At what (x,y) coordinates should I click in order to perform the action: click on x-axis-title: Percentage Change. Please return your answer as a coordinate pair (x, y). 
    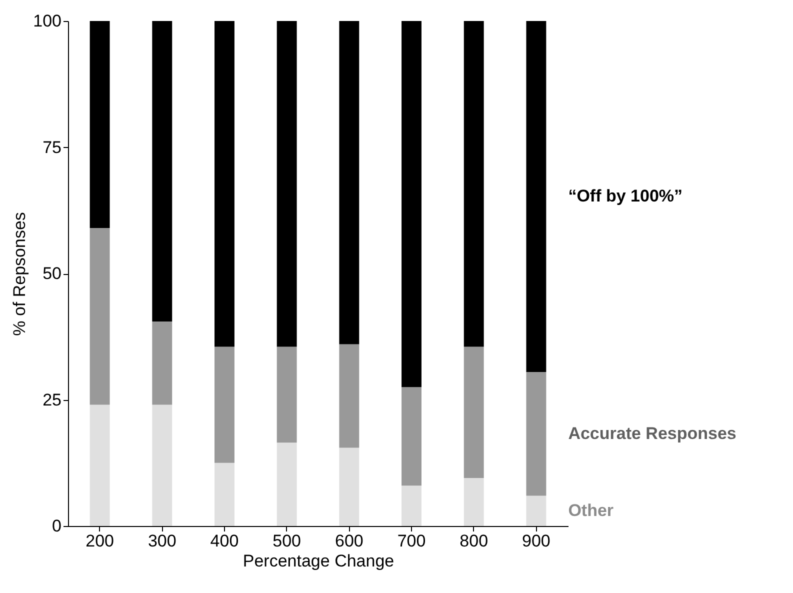
    Looking at the image, I should click on (318, 561).